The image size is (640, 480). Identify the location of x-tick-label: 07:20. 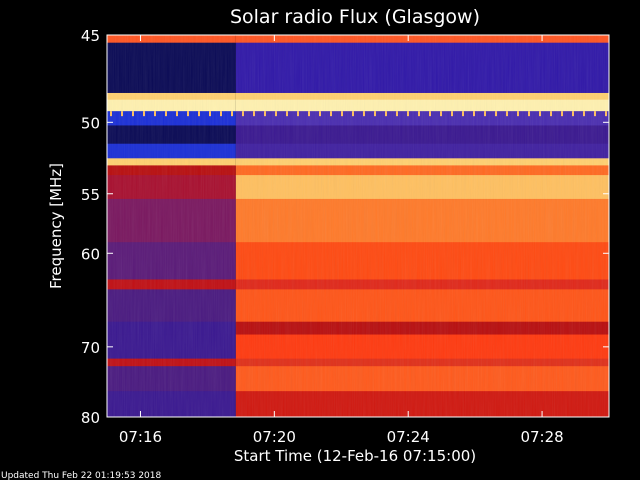
(274, 437).